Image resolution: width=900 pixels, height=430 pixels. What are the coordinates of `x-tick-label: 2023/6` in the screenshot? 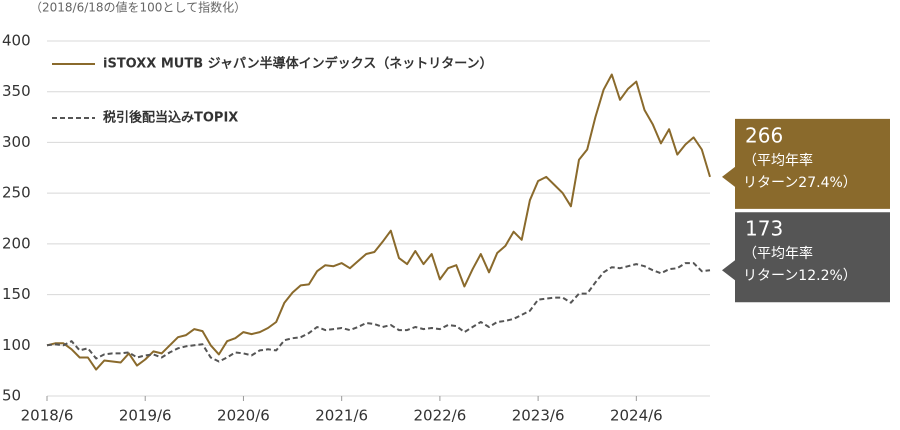 It's located at (538, 416).